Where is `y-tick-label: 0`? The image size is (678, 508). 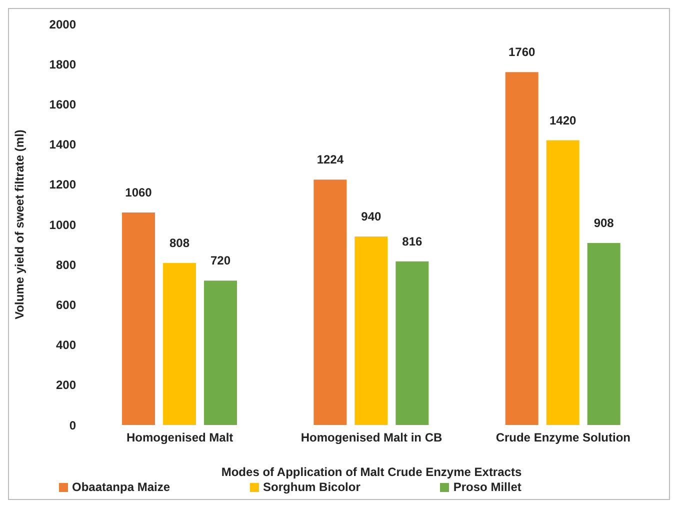
y-tick-label: 0 is located at coordinates (72, 425).